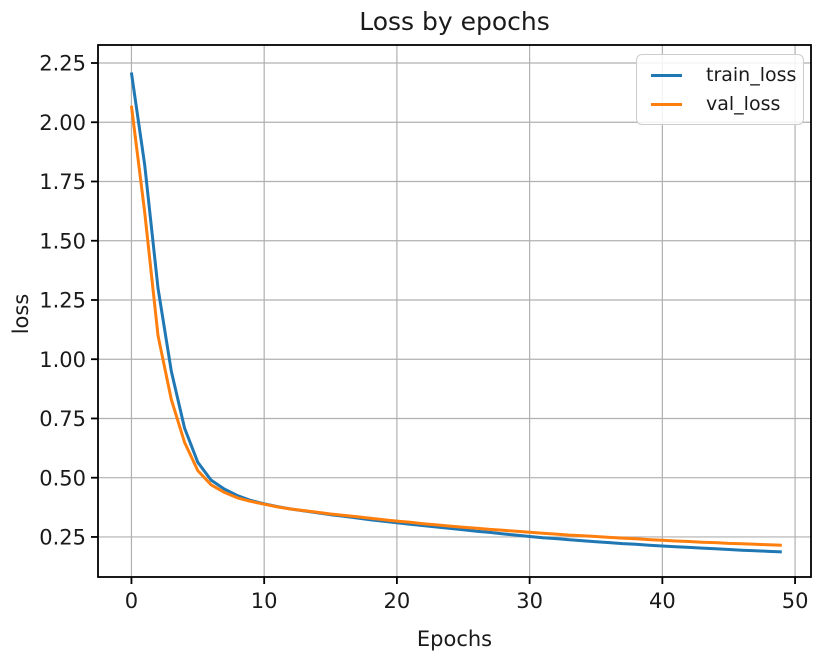  What do you see at coordinates (62, 538) in the screenshot?
I see `svg-text: 0.25` at bounding box center [62, 538].